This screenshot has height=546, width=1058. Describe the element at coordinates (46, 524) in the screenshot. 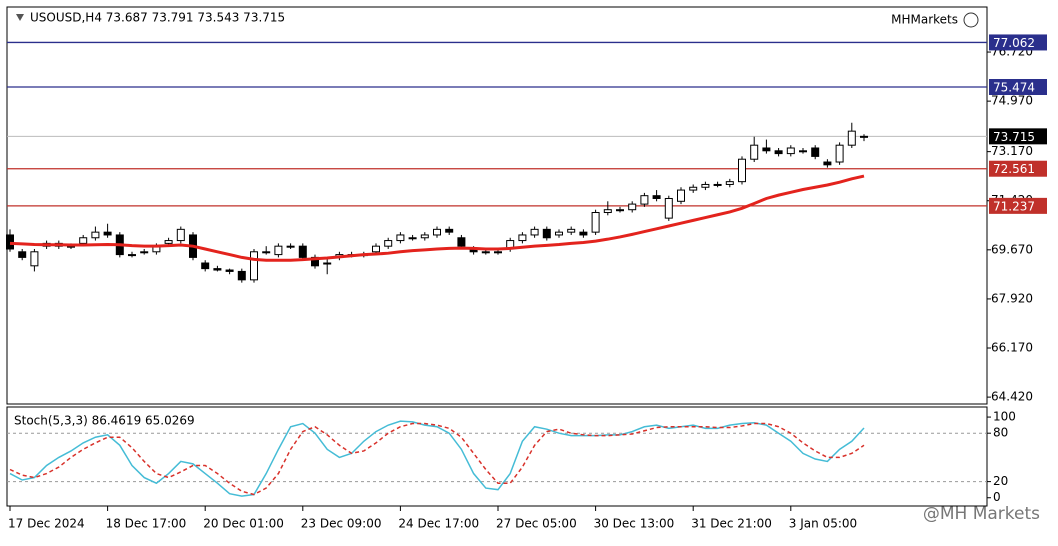

I see `x-tick-label: 17 Dec 2024` at that location.